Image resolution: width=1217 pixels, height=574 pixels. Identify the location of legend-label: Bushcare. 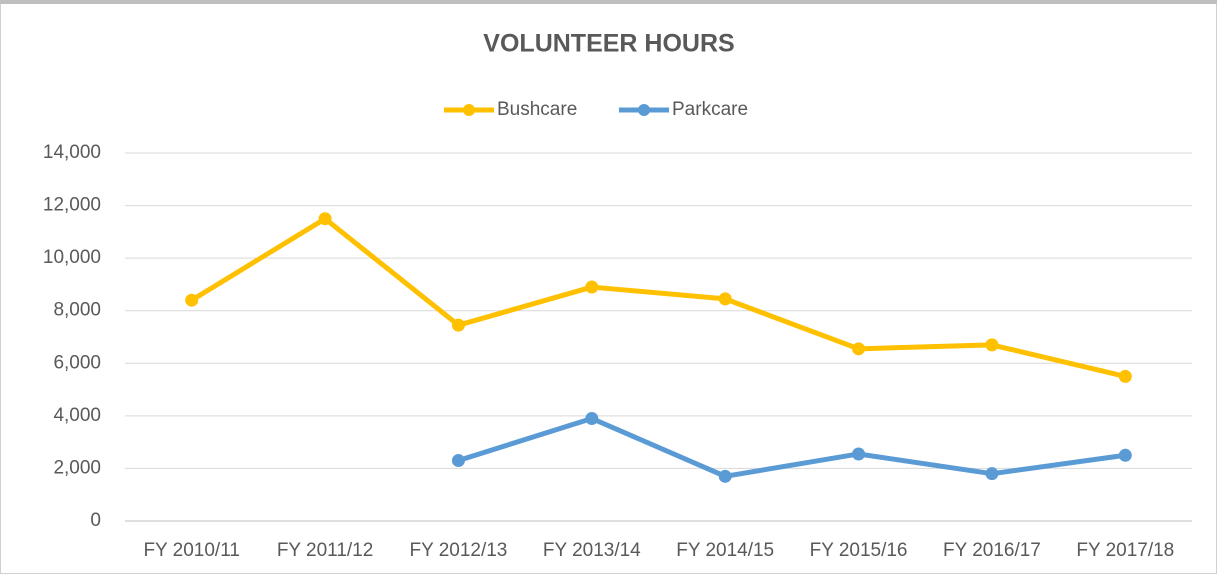
(537, 109).